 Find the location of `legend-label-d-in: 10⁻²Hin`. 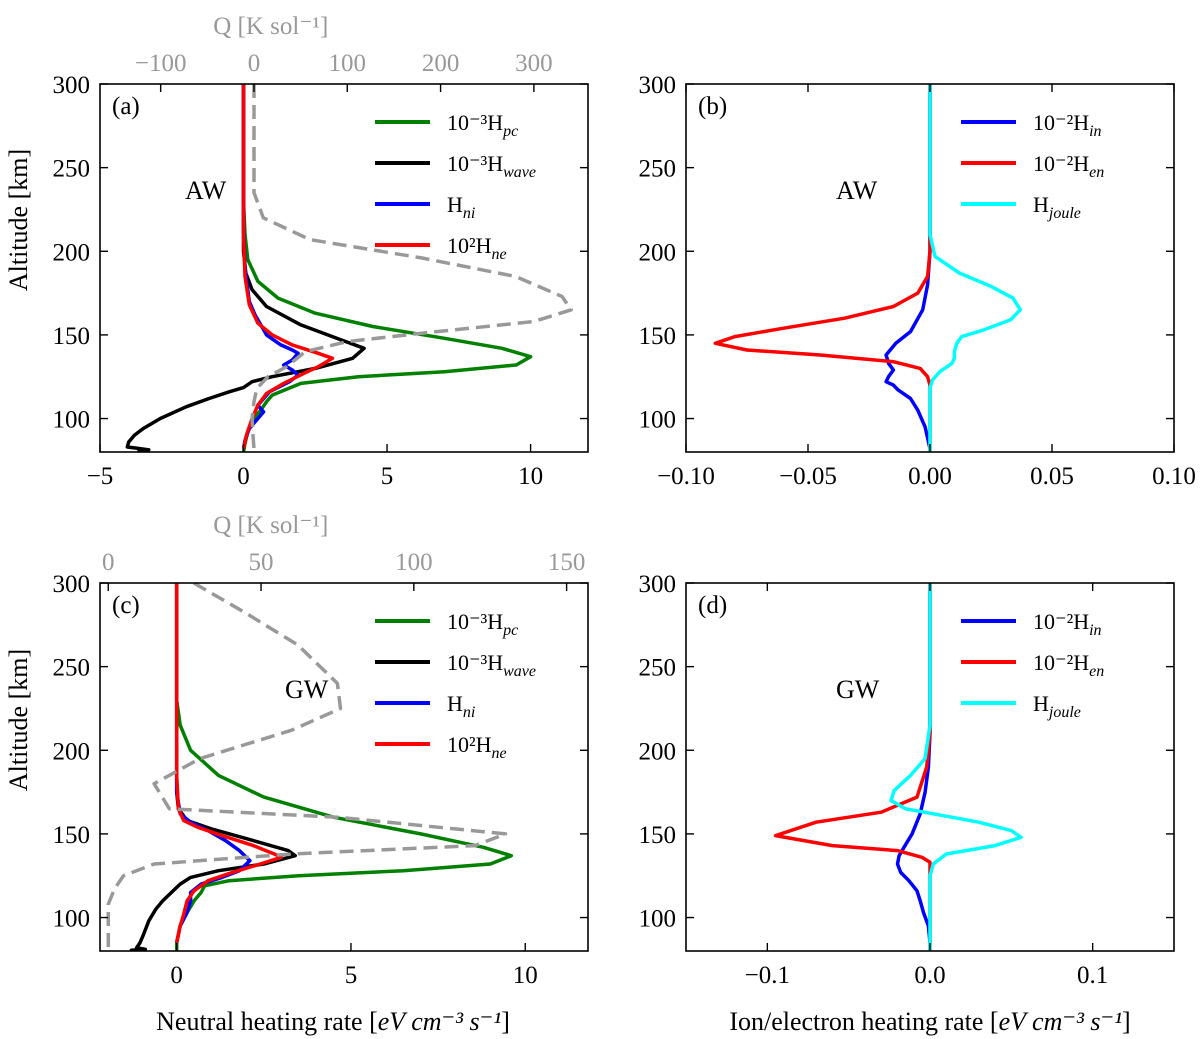

legend-label-d-in: 10⁻²Hin is located at coordinates (1067, 624).